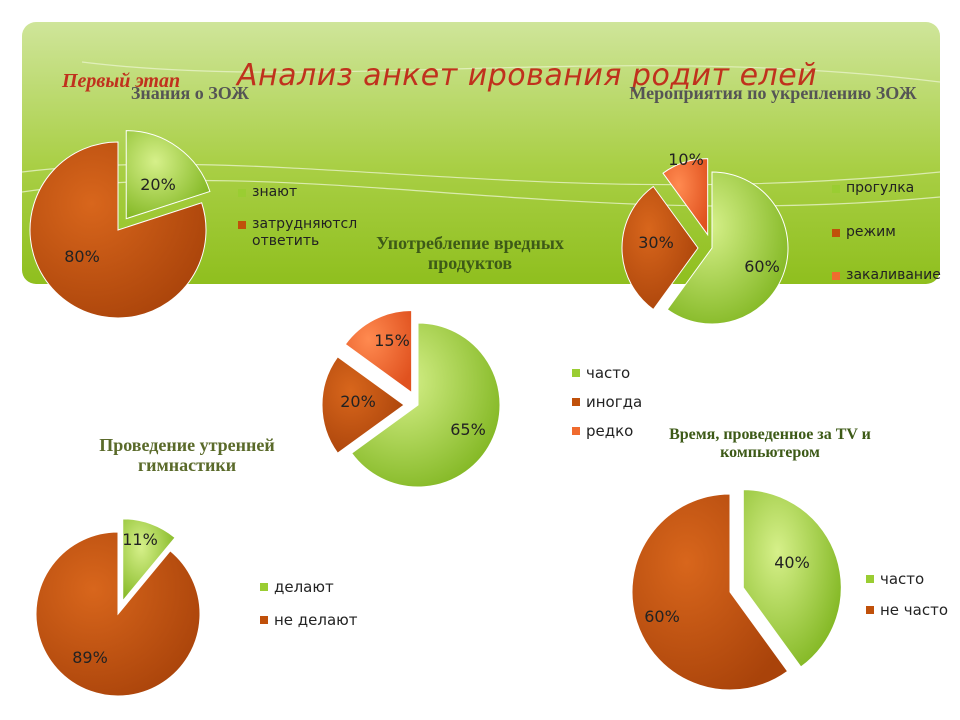 This screenshot has height=720, width=960. I want to click on legend-label: не делают, so click(316, 619).